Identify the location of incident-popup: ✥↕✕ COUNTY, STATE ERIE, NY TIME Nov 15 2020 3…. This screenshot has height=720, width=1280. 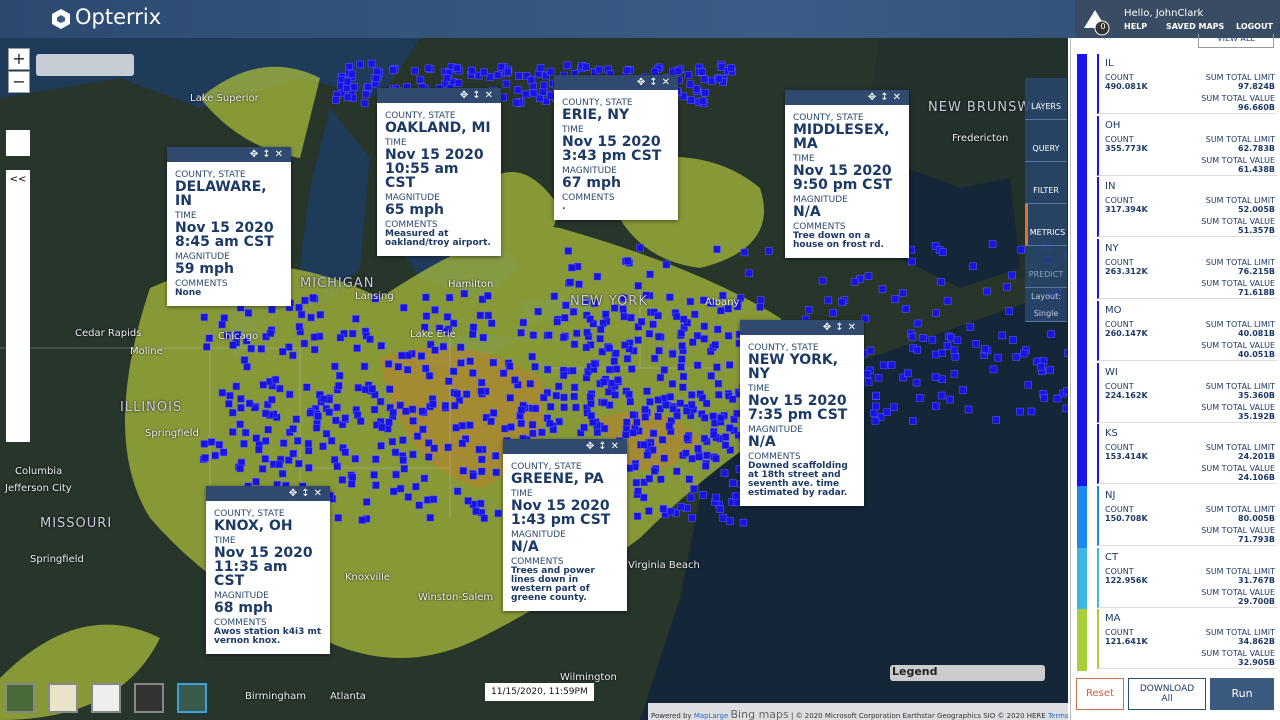
(616, 147).